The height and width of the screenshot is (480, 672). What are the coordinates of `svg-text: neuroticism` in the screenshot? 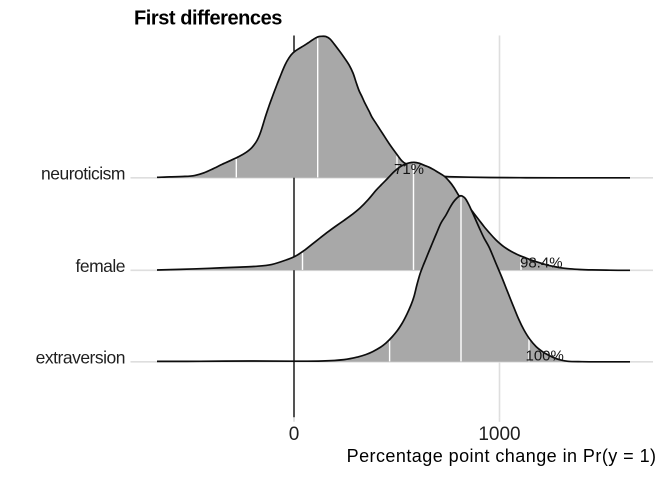 It's located at (83, 174).